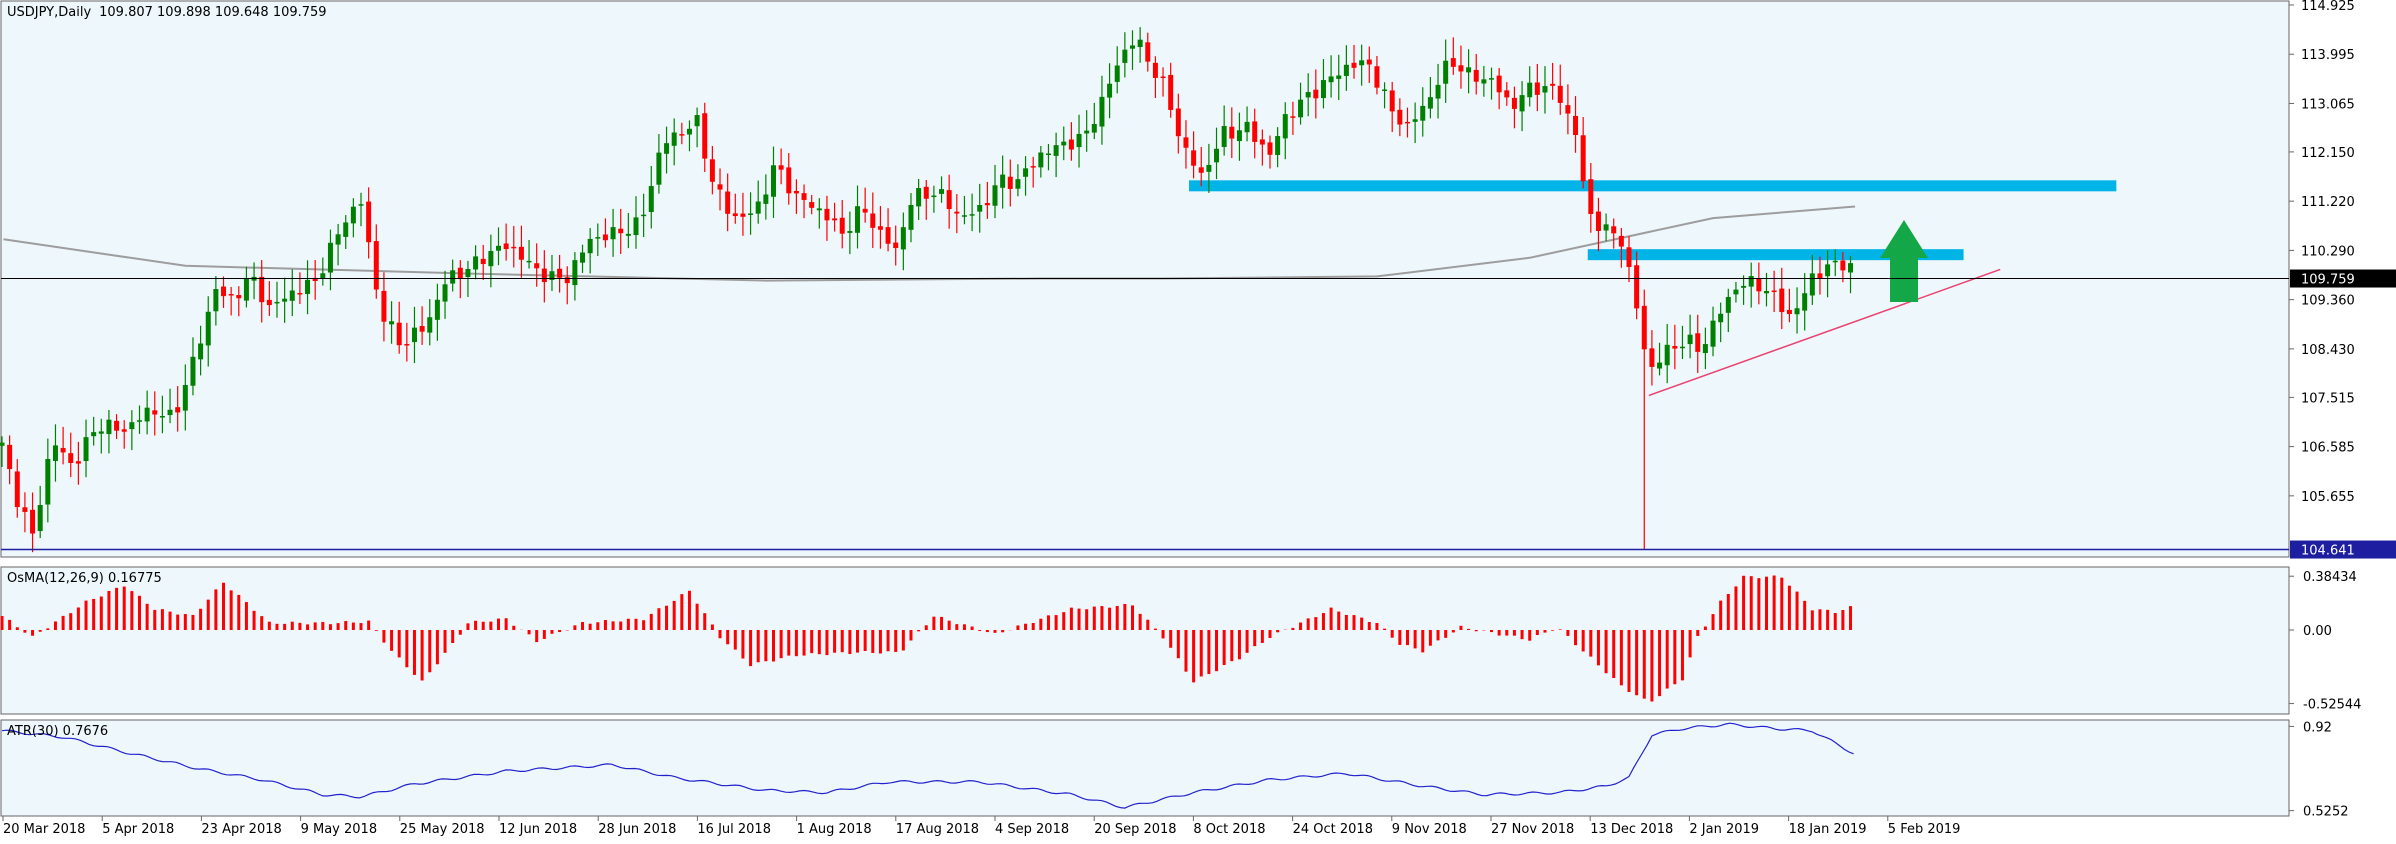  What do you see at coordinates (927, 765) in the screenshot?
I see `atr-line` at bounding box center [927, 765].